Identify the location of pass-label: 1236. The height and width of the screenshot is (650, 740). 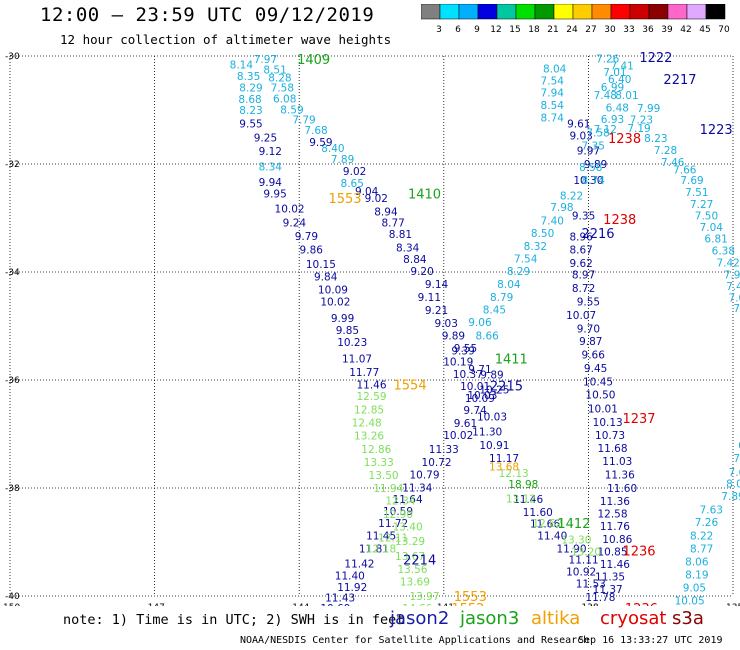
(638, 552).